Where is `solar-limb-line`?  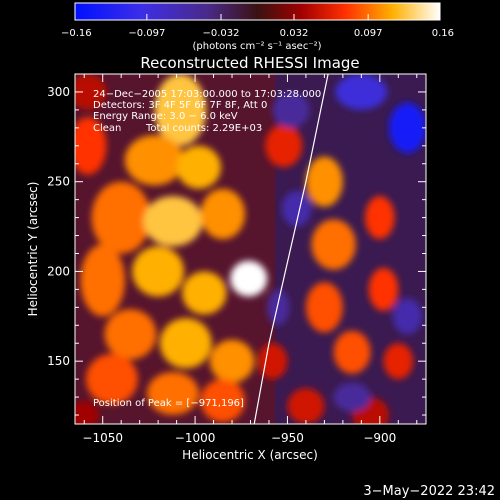 solar-limb-line is located at coordinates (291, 249).